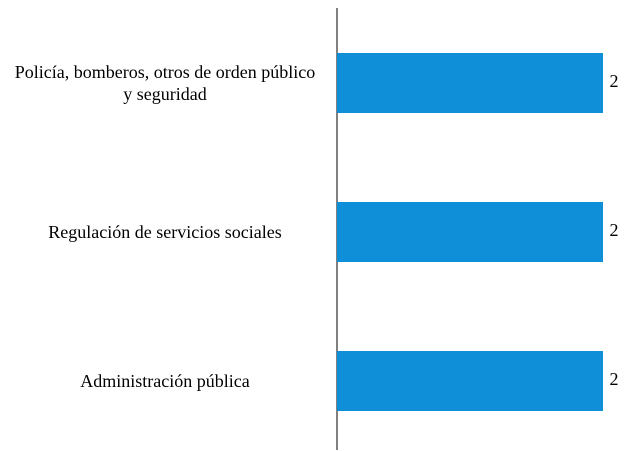 Image resolution: width=630 pixels, height=451 pixels. Describe the element at coordinates (165, 232) in the screenshot. I see `category-label: Regulación de servicios sociales` at that location.